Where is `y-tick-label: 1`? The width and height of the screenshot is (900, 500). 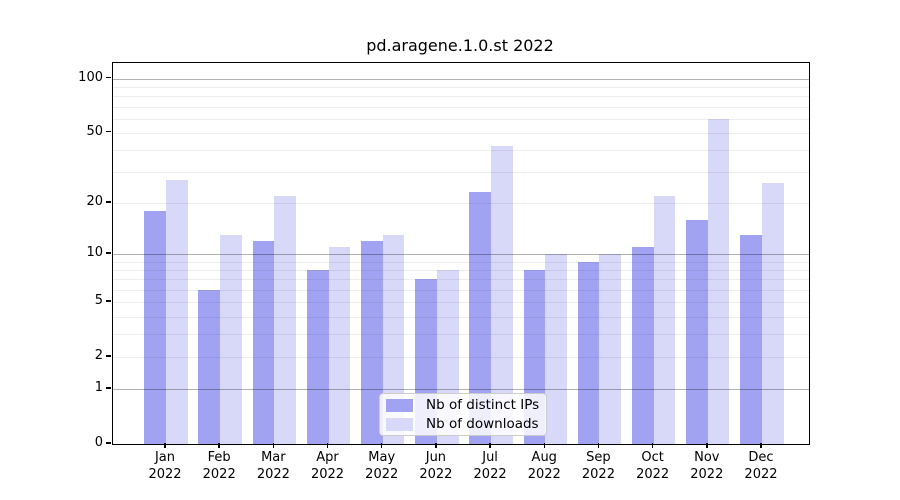 y-tick-label: 1 is located at coordinates (98, 388).